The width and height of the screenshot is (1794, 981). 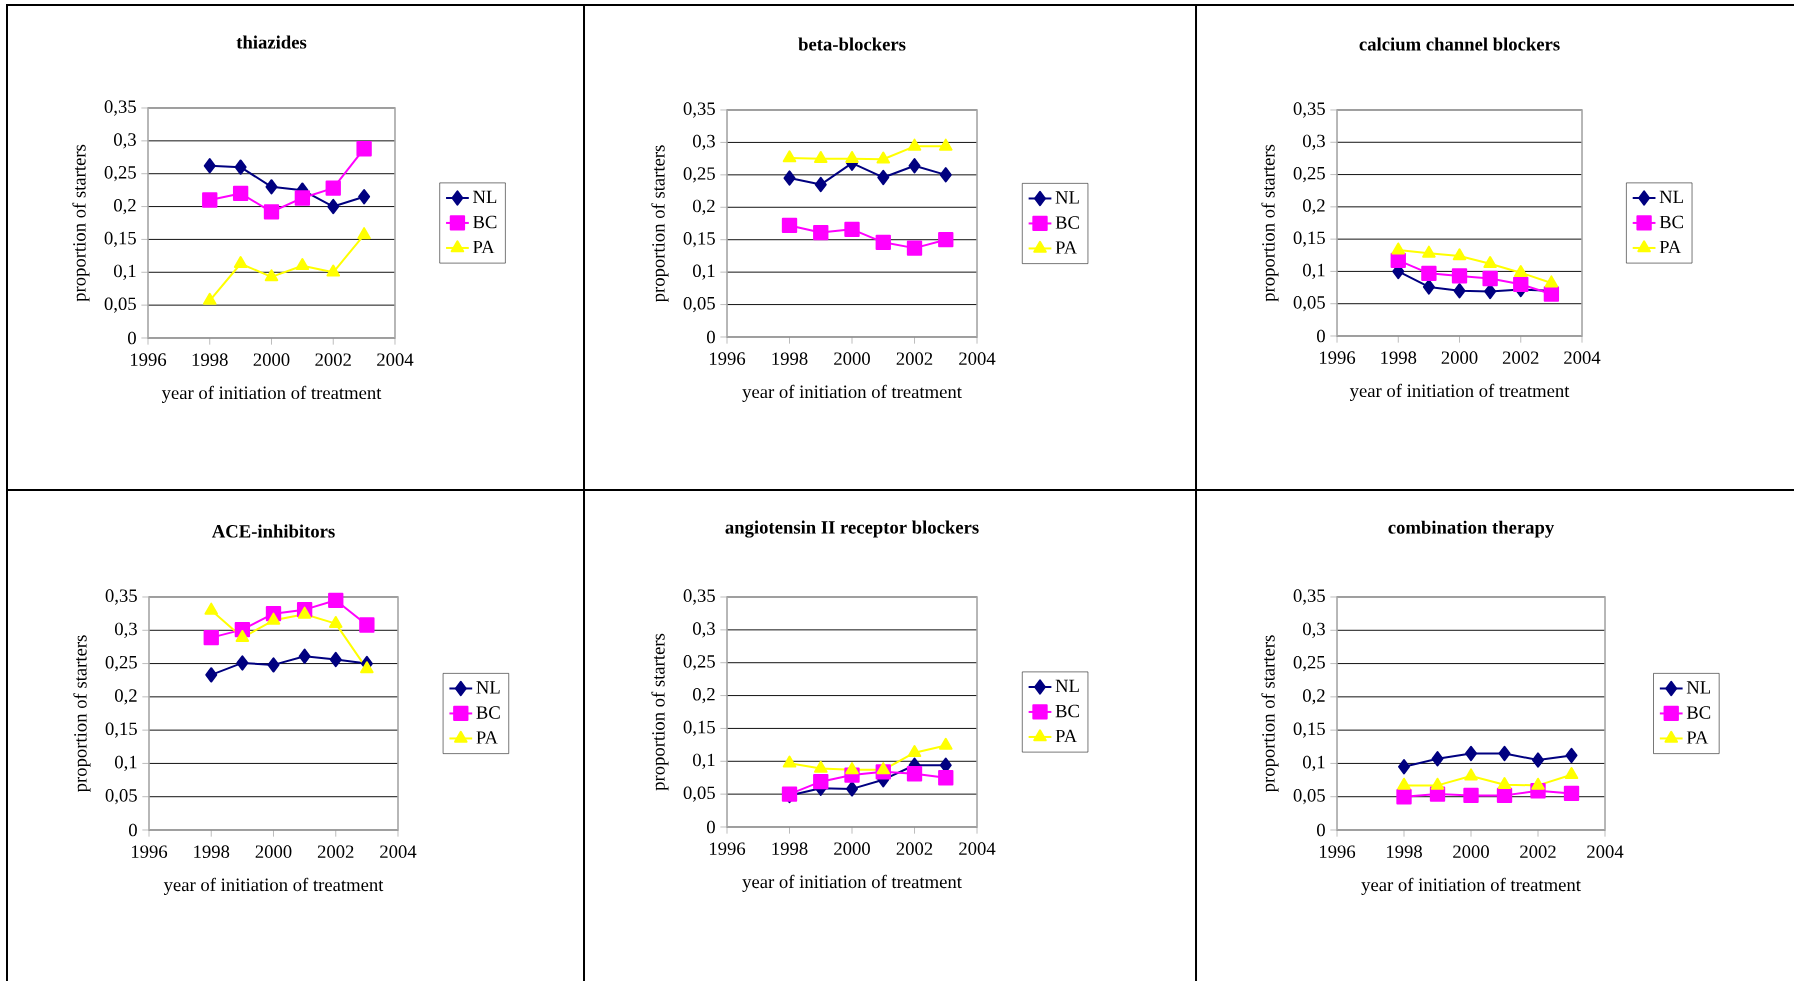 I want to click on chart-title: ACE-inhibitors, so click(x=273, y=531).